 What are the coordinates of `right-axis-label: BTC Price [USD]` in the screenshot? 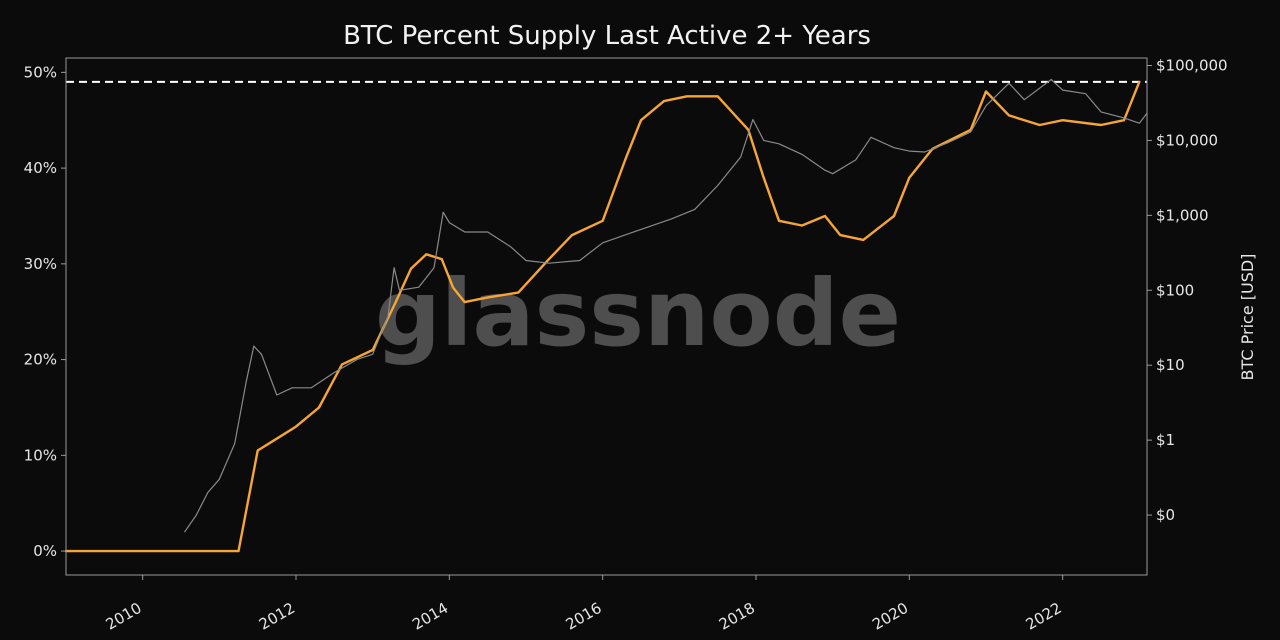 It's located at (1247, 317).